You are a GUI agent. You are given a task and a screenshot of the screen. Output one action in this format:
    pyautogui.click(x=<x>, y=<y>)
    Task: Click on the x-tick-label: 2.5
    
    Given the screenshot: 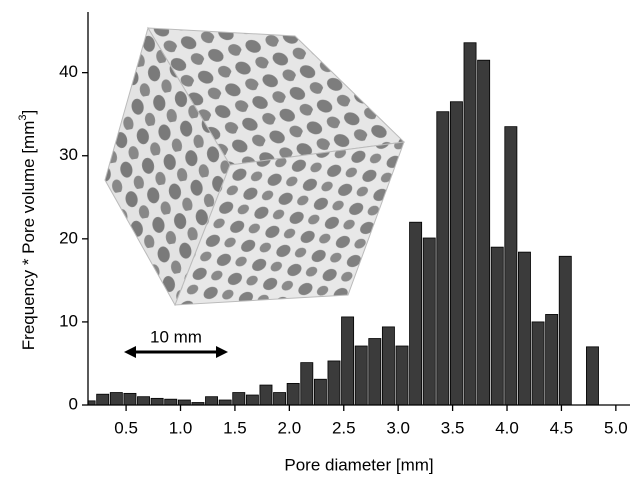 What is the action you would take?
    pyautogui.click(x=344, y=427)
    